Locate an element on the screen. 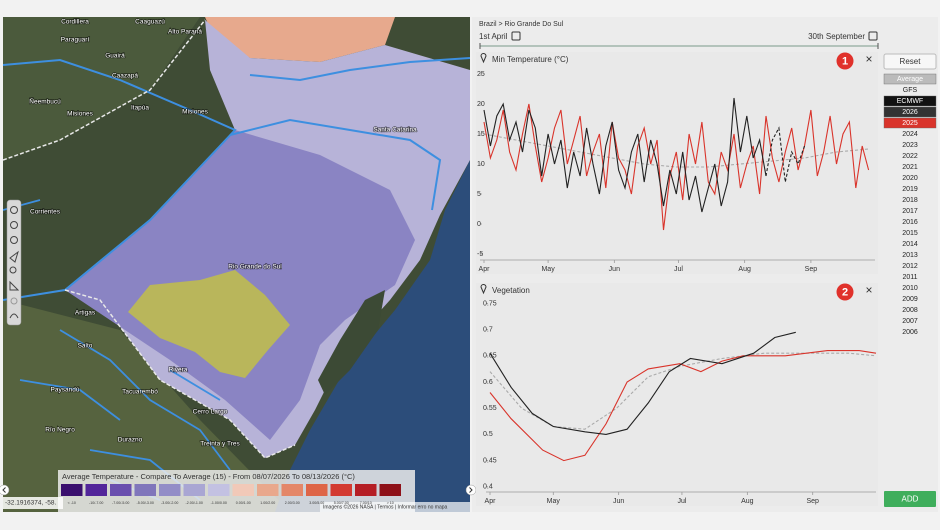  series-toggle: 2012 is located at coordinates (910, 266).